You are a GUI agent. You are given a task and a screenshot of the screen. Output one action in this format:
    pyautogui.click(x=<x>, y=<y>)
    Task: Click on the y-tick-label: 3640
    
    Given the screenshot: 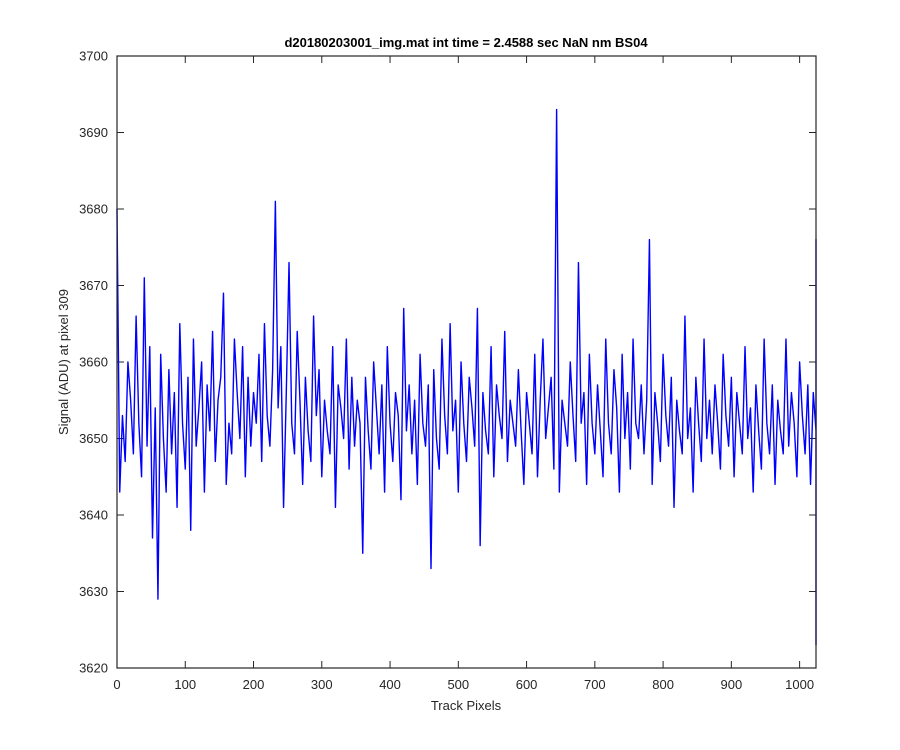 What is the action you would take?
    pyautogui.click(x=93, y=515)
    